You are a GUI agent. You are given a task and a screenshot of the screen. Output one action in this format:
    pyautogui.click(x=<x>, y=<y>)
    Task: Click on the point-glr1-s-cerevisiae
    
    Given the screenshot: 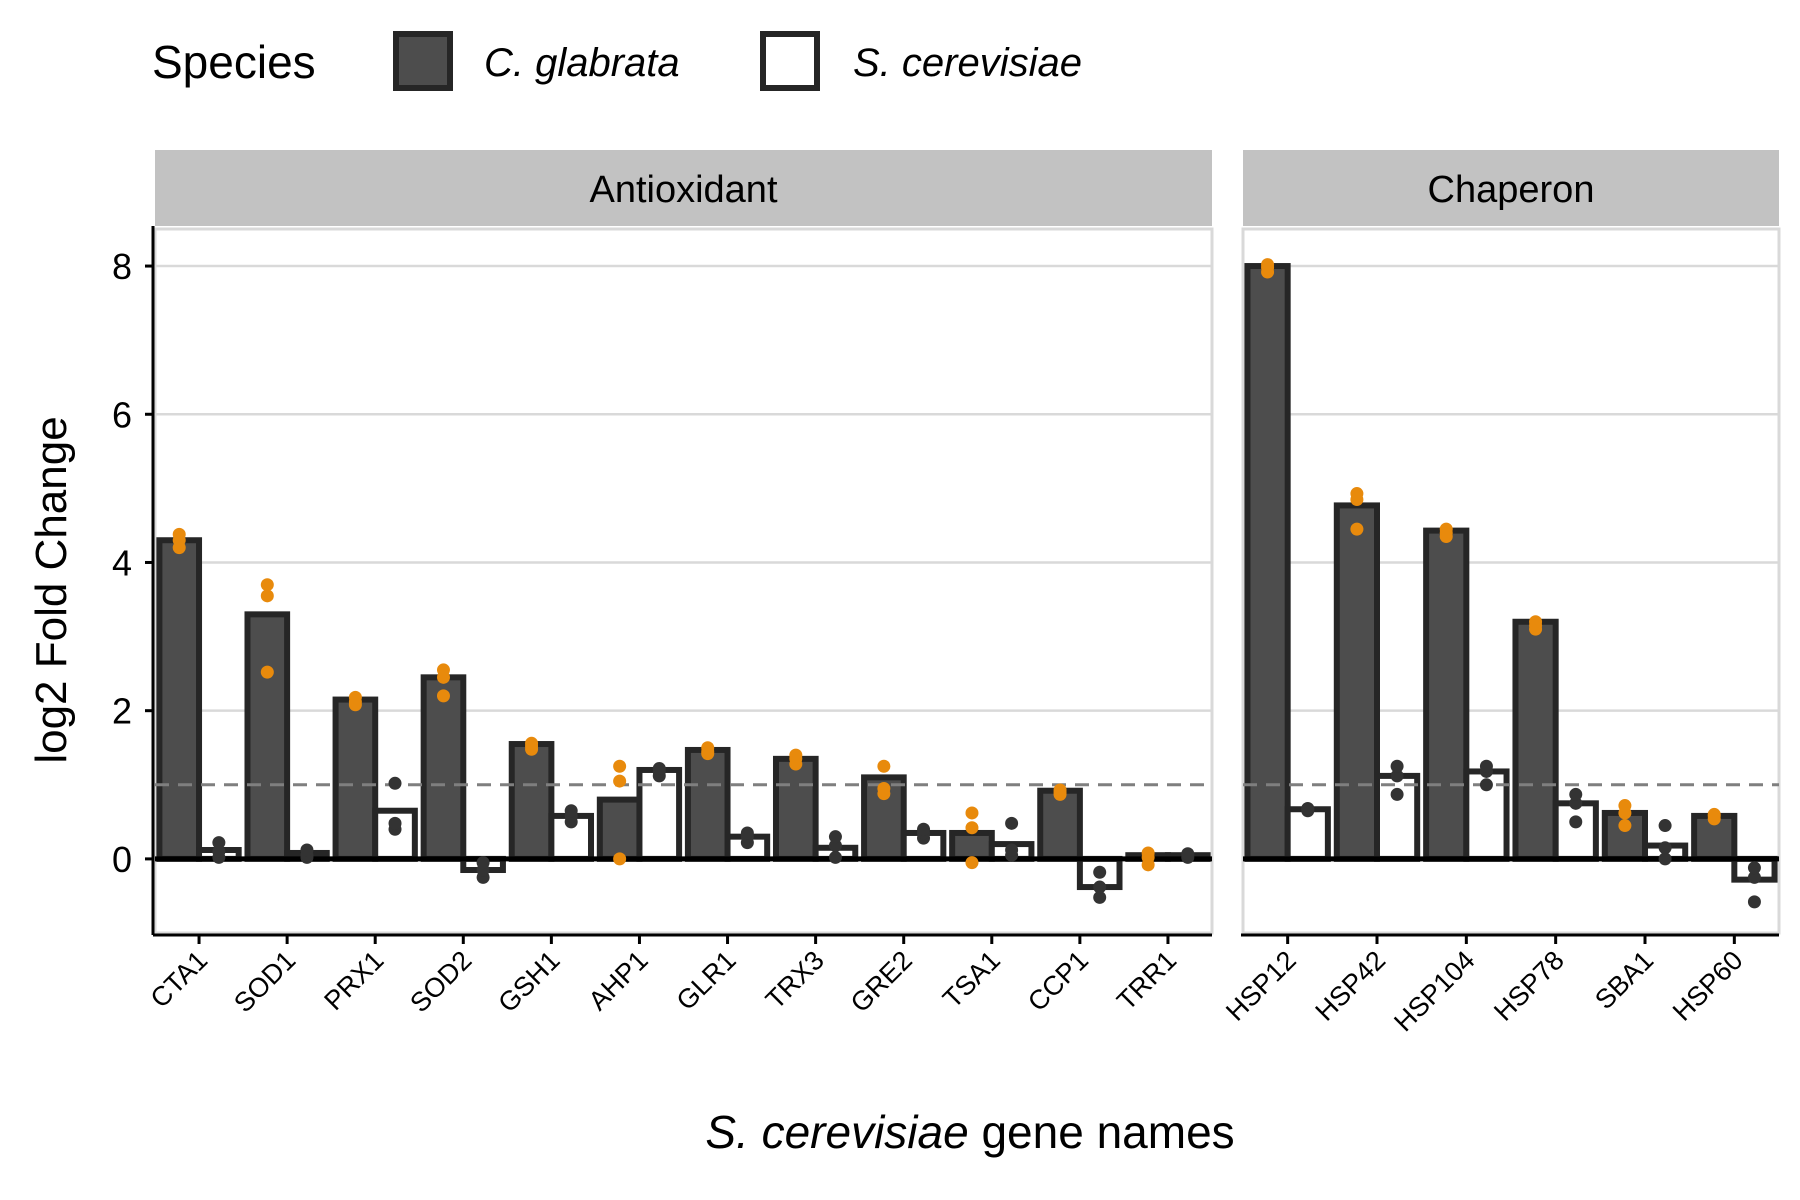 What is the action you would take?
    pyautogui.click(x=747, y=833)
    